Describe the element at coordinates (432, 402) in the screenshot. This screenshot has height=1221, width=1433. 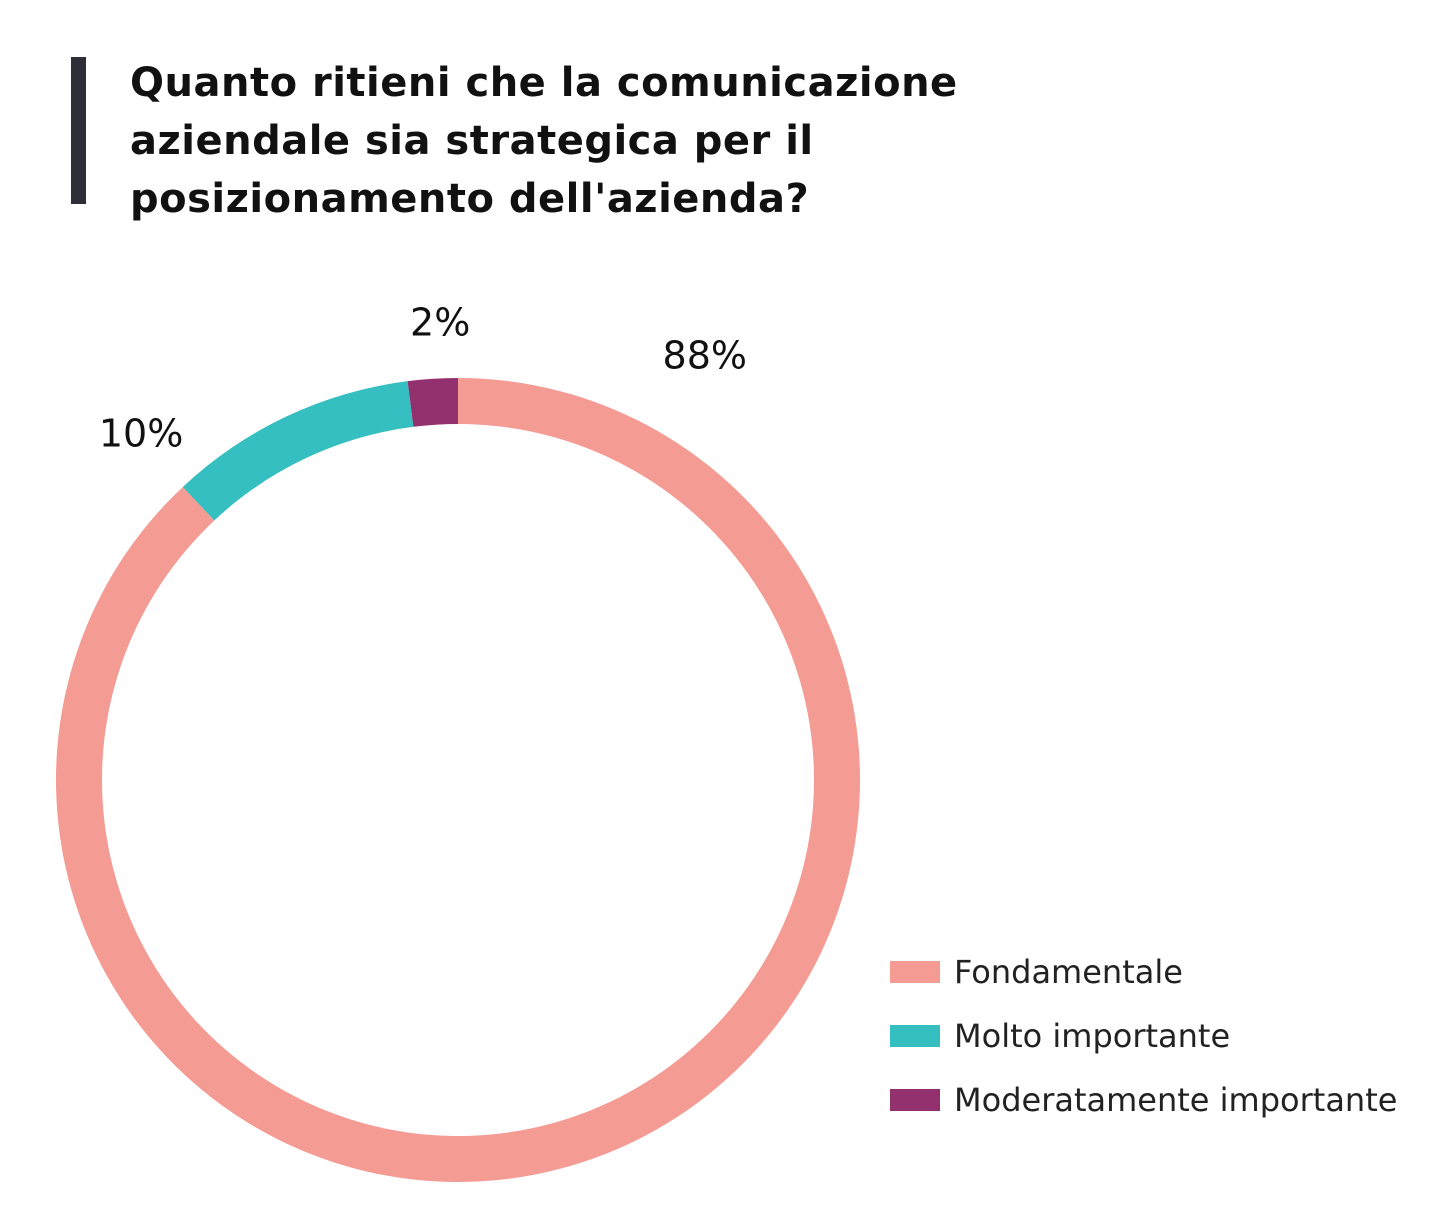
I see `slice-moderatamente-importante` at that location.